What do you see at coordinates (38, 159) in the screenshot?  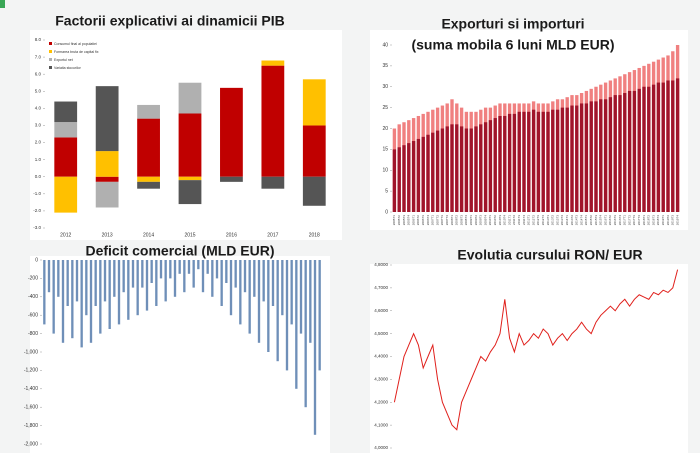 I see `y-tick-label: 1.0` at bounding box center [38, 159].